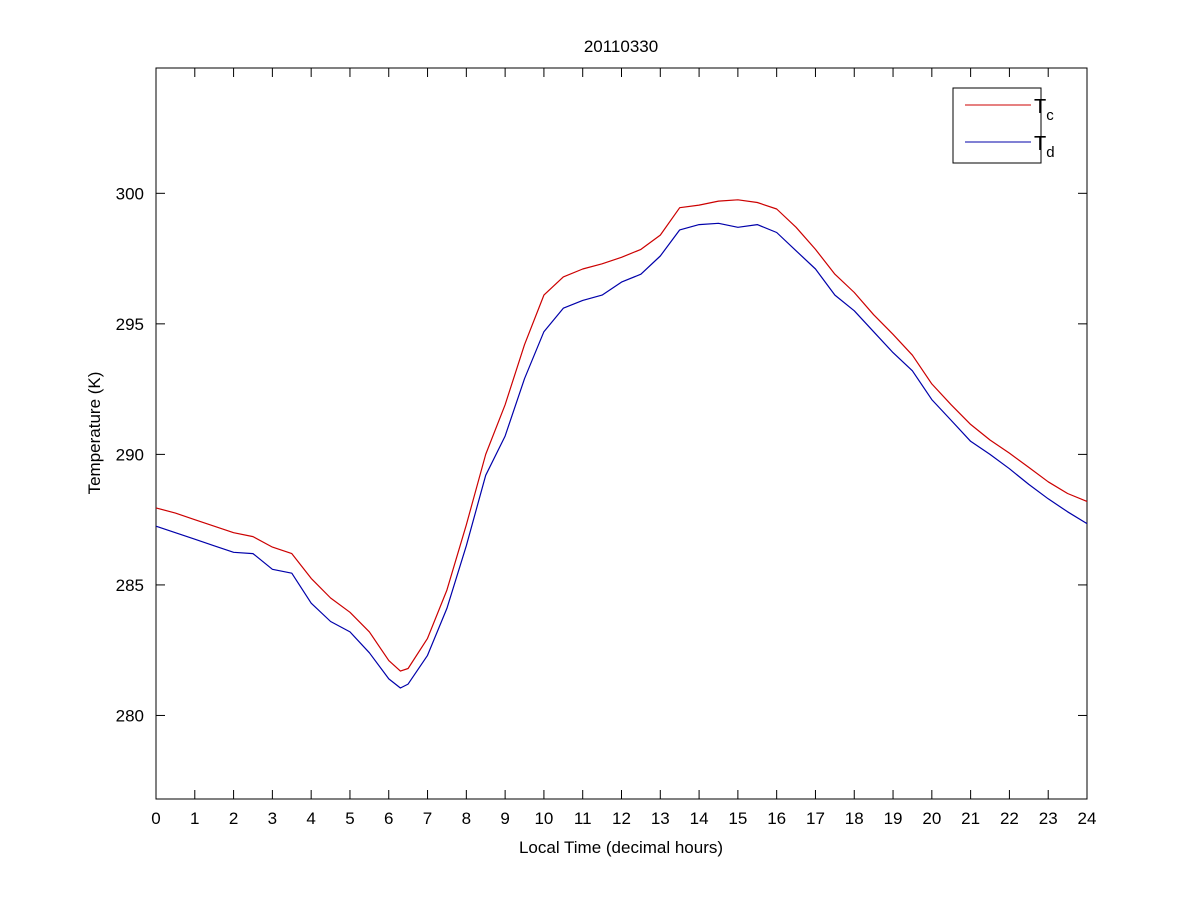 The width and height of the screenshot is (1201, 905). Describe the element at coordinates (621, 847) in the screenshot. I see `x-axis-label: Local Time (decimal hours)` at that location.